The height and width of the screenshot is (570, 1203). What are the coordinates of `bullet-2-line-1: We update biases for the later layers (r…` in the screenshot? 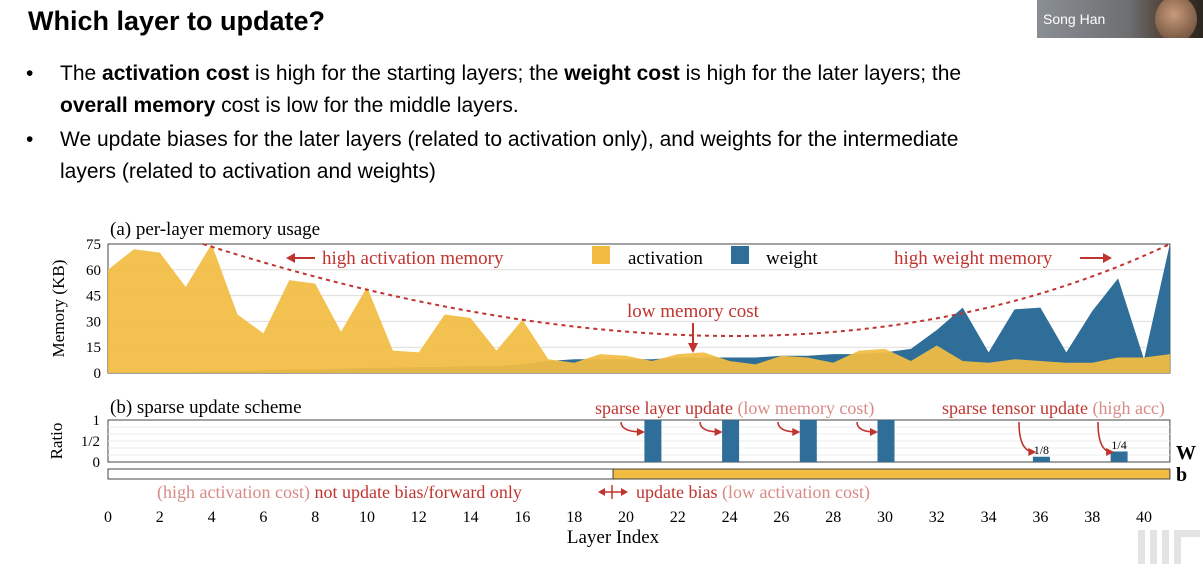 It's located at (631, 140).